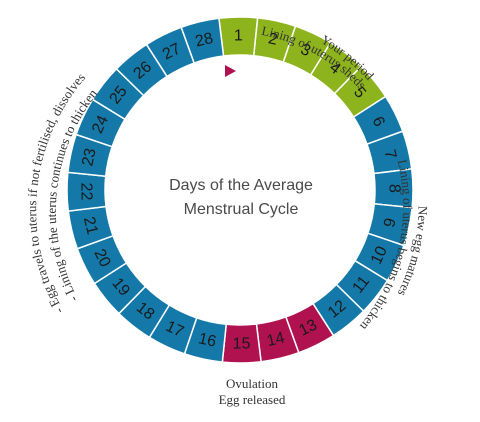 This screenshot has height=422, width=480. I want to click on day-label-27: 27, so click(172, 51).